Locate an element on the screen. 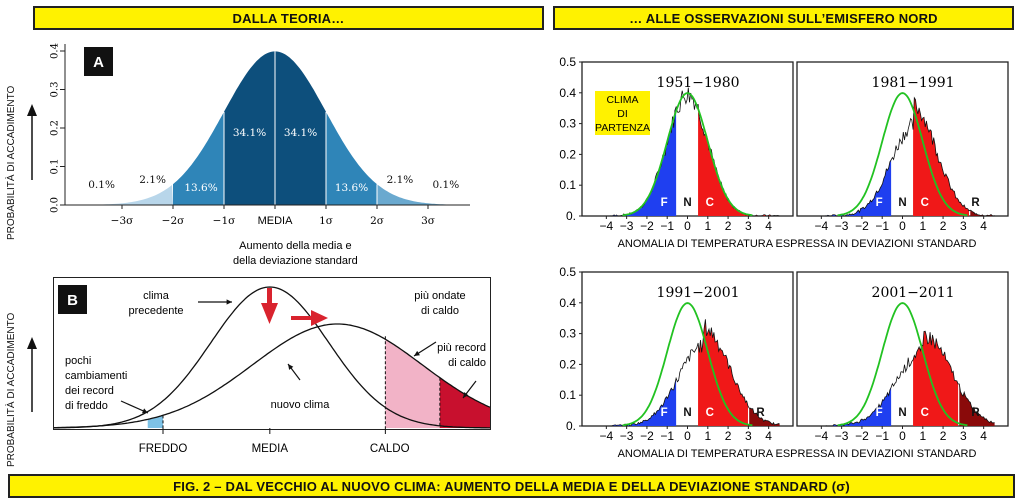 The width and height of the screenshot is (1019, 501). panel-b-annotation: di caldo is located at coordinates (440, 311).